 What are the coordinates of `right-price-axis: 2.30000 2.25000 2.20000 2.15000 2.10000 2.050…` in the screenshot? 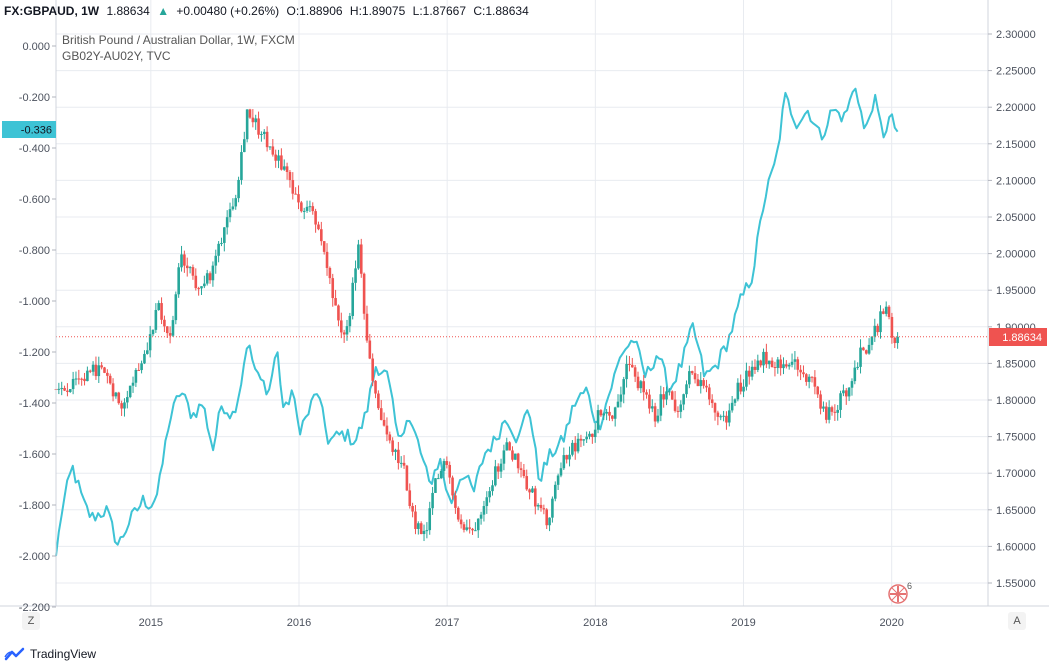 It's located at (1012, 309).